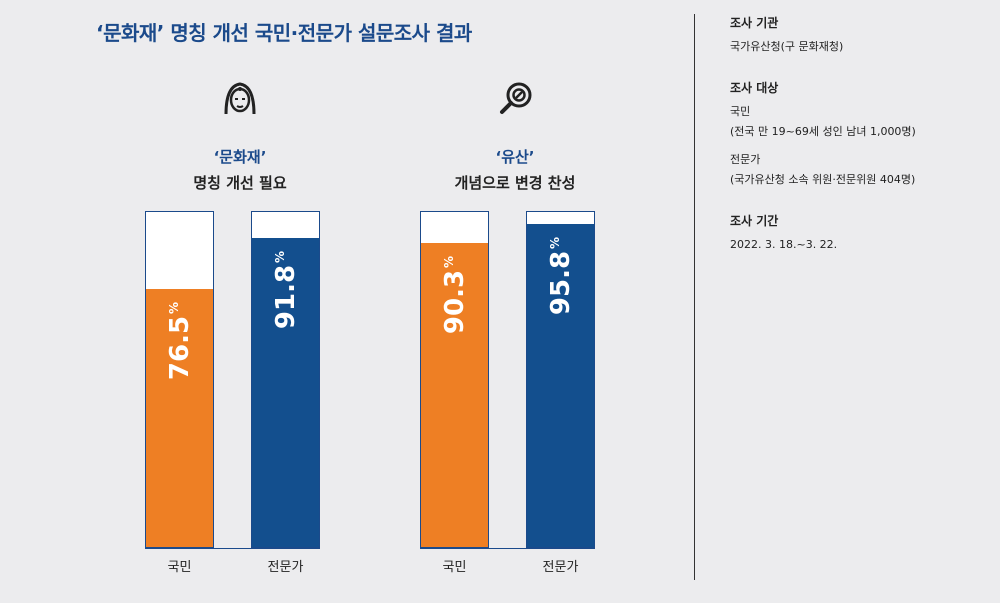 The height and width of the screenshot is (603, 1000). Describe the element at coordinates (784, 244) in the screenshot. I see `period-text: 2022. 3. 18.~3. 22.` at that location.